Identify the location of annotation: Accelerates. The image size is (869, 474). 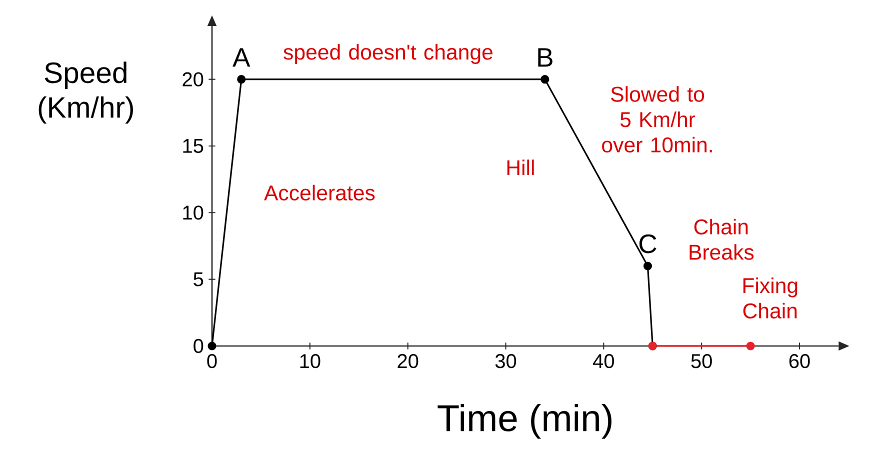
(319, 192).